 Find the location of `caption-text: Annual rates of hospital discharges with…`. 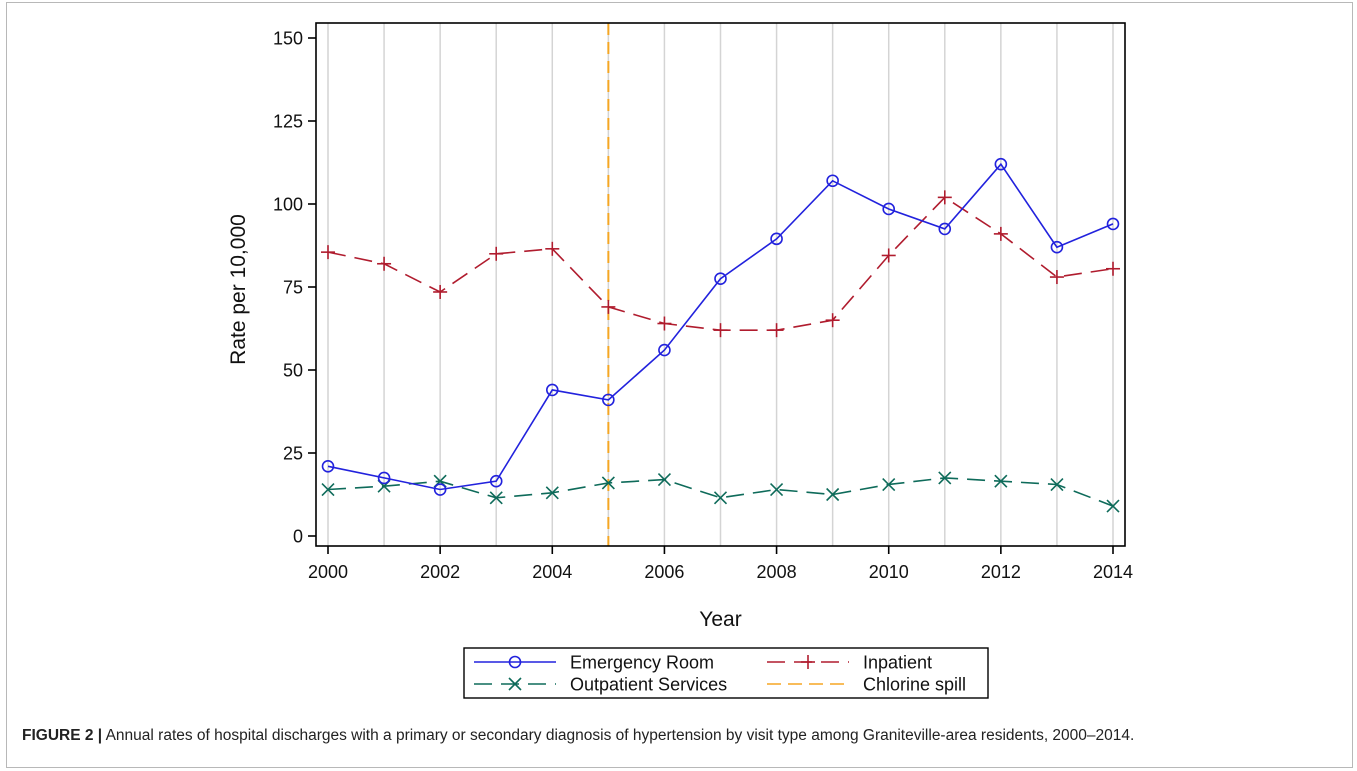

caption-text: Annual rates of hospital discharges with… is located at coordinates (620, 735).